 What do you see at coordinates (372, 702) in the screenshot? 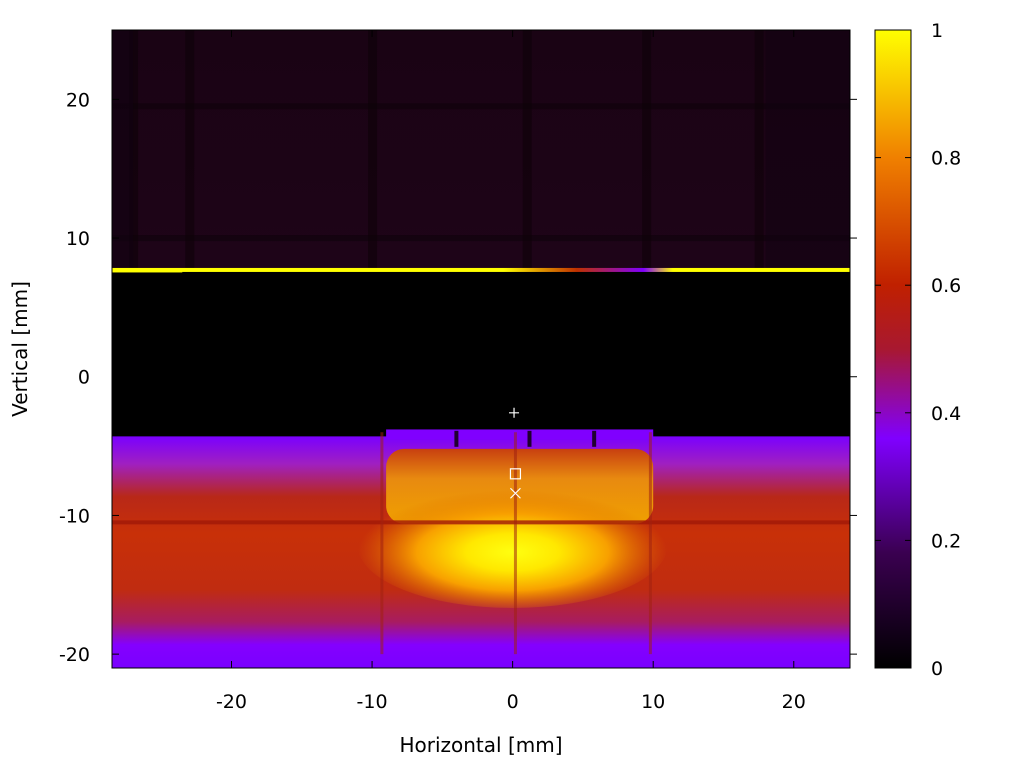
I see `x-tick-label: -10` at bounding box center [372, 702].